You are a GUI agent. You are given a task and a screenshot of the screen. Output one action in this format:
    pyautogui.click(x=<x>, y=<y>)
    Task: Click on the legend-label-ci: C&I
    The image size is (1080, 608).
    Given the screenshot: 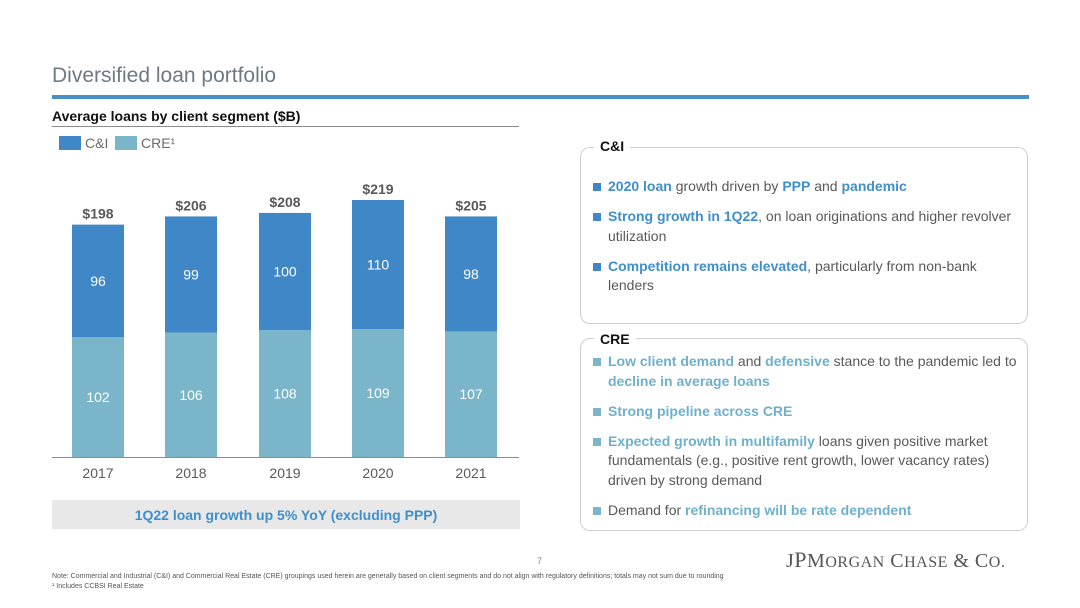 What is the action you would take?
    pyautogui.click(x=97, y=143)
    